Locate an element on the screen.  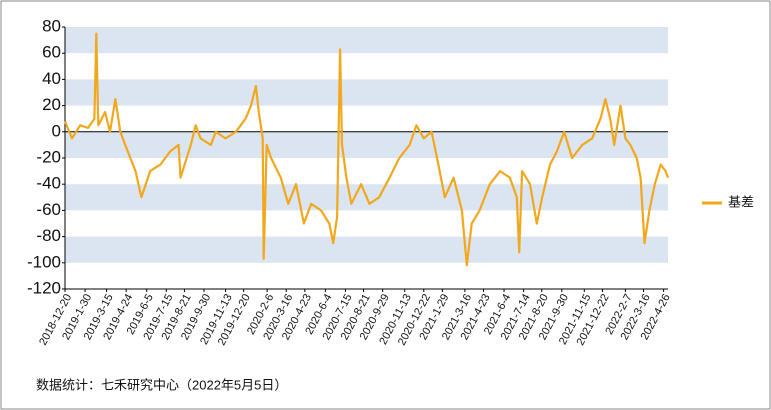
y-tick-label: 80 is located at coordinates (51, 25).